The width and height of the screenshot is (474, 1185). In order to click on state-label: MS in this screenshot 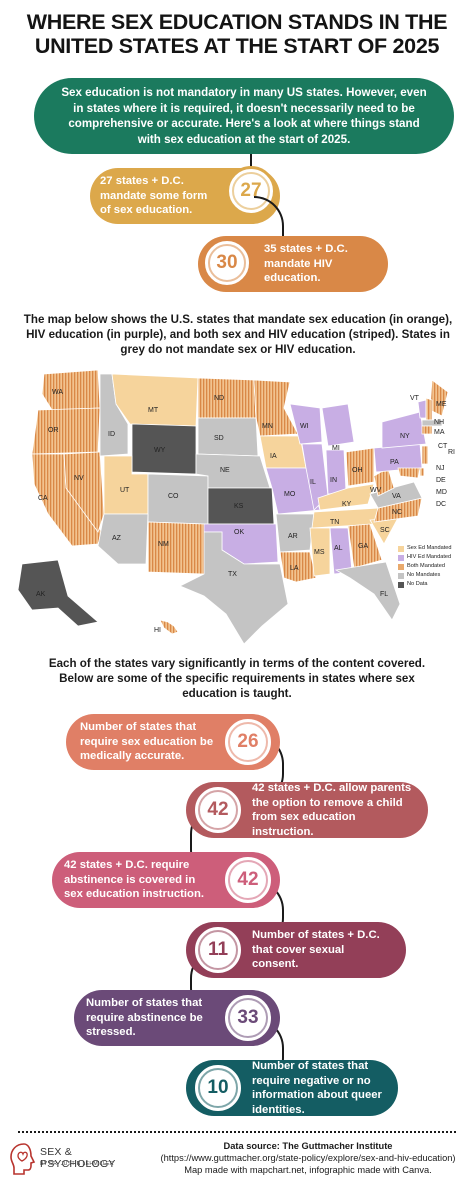, I will do `click(319, 552)`.